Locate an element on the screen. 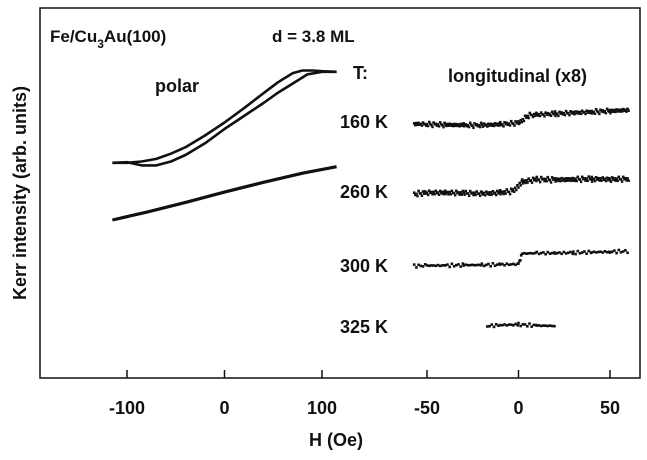  temperature-header: T: is located at coordinates (360, 73).